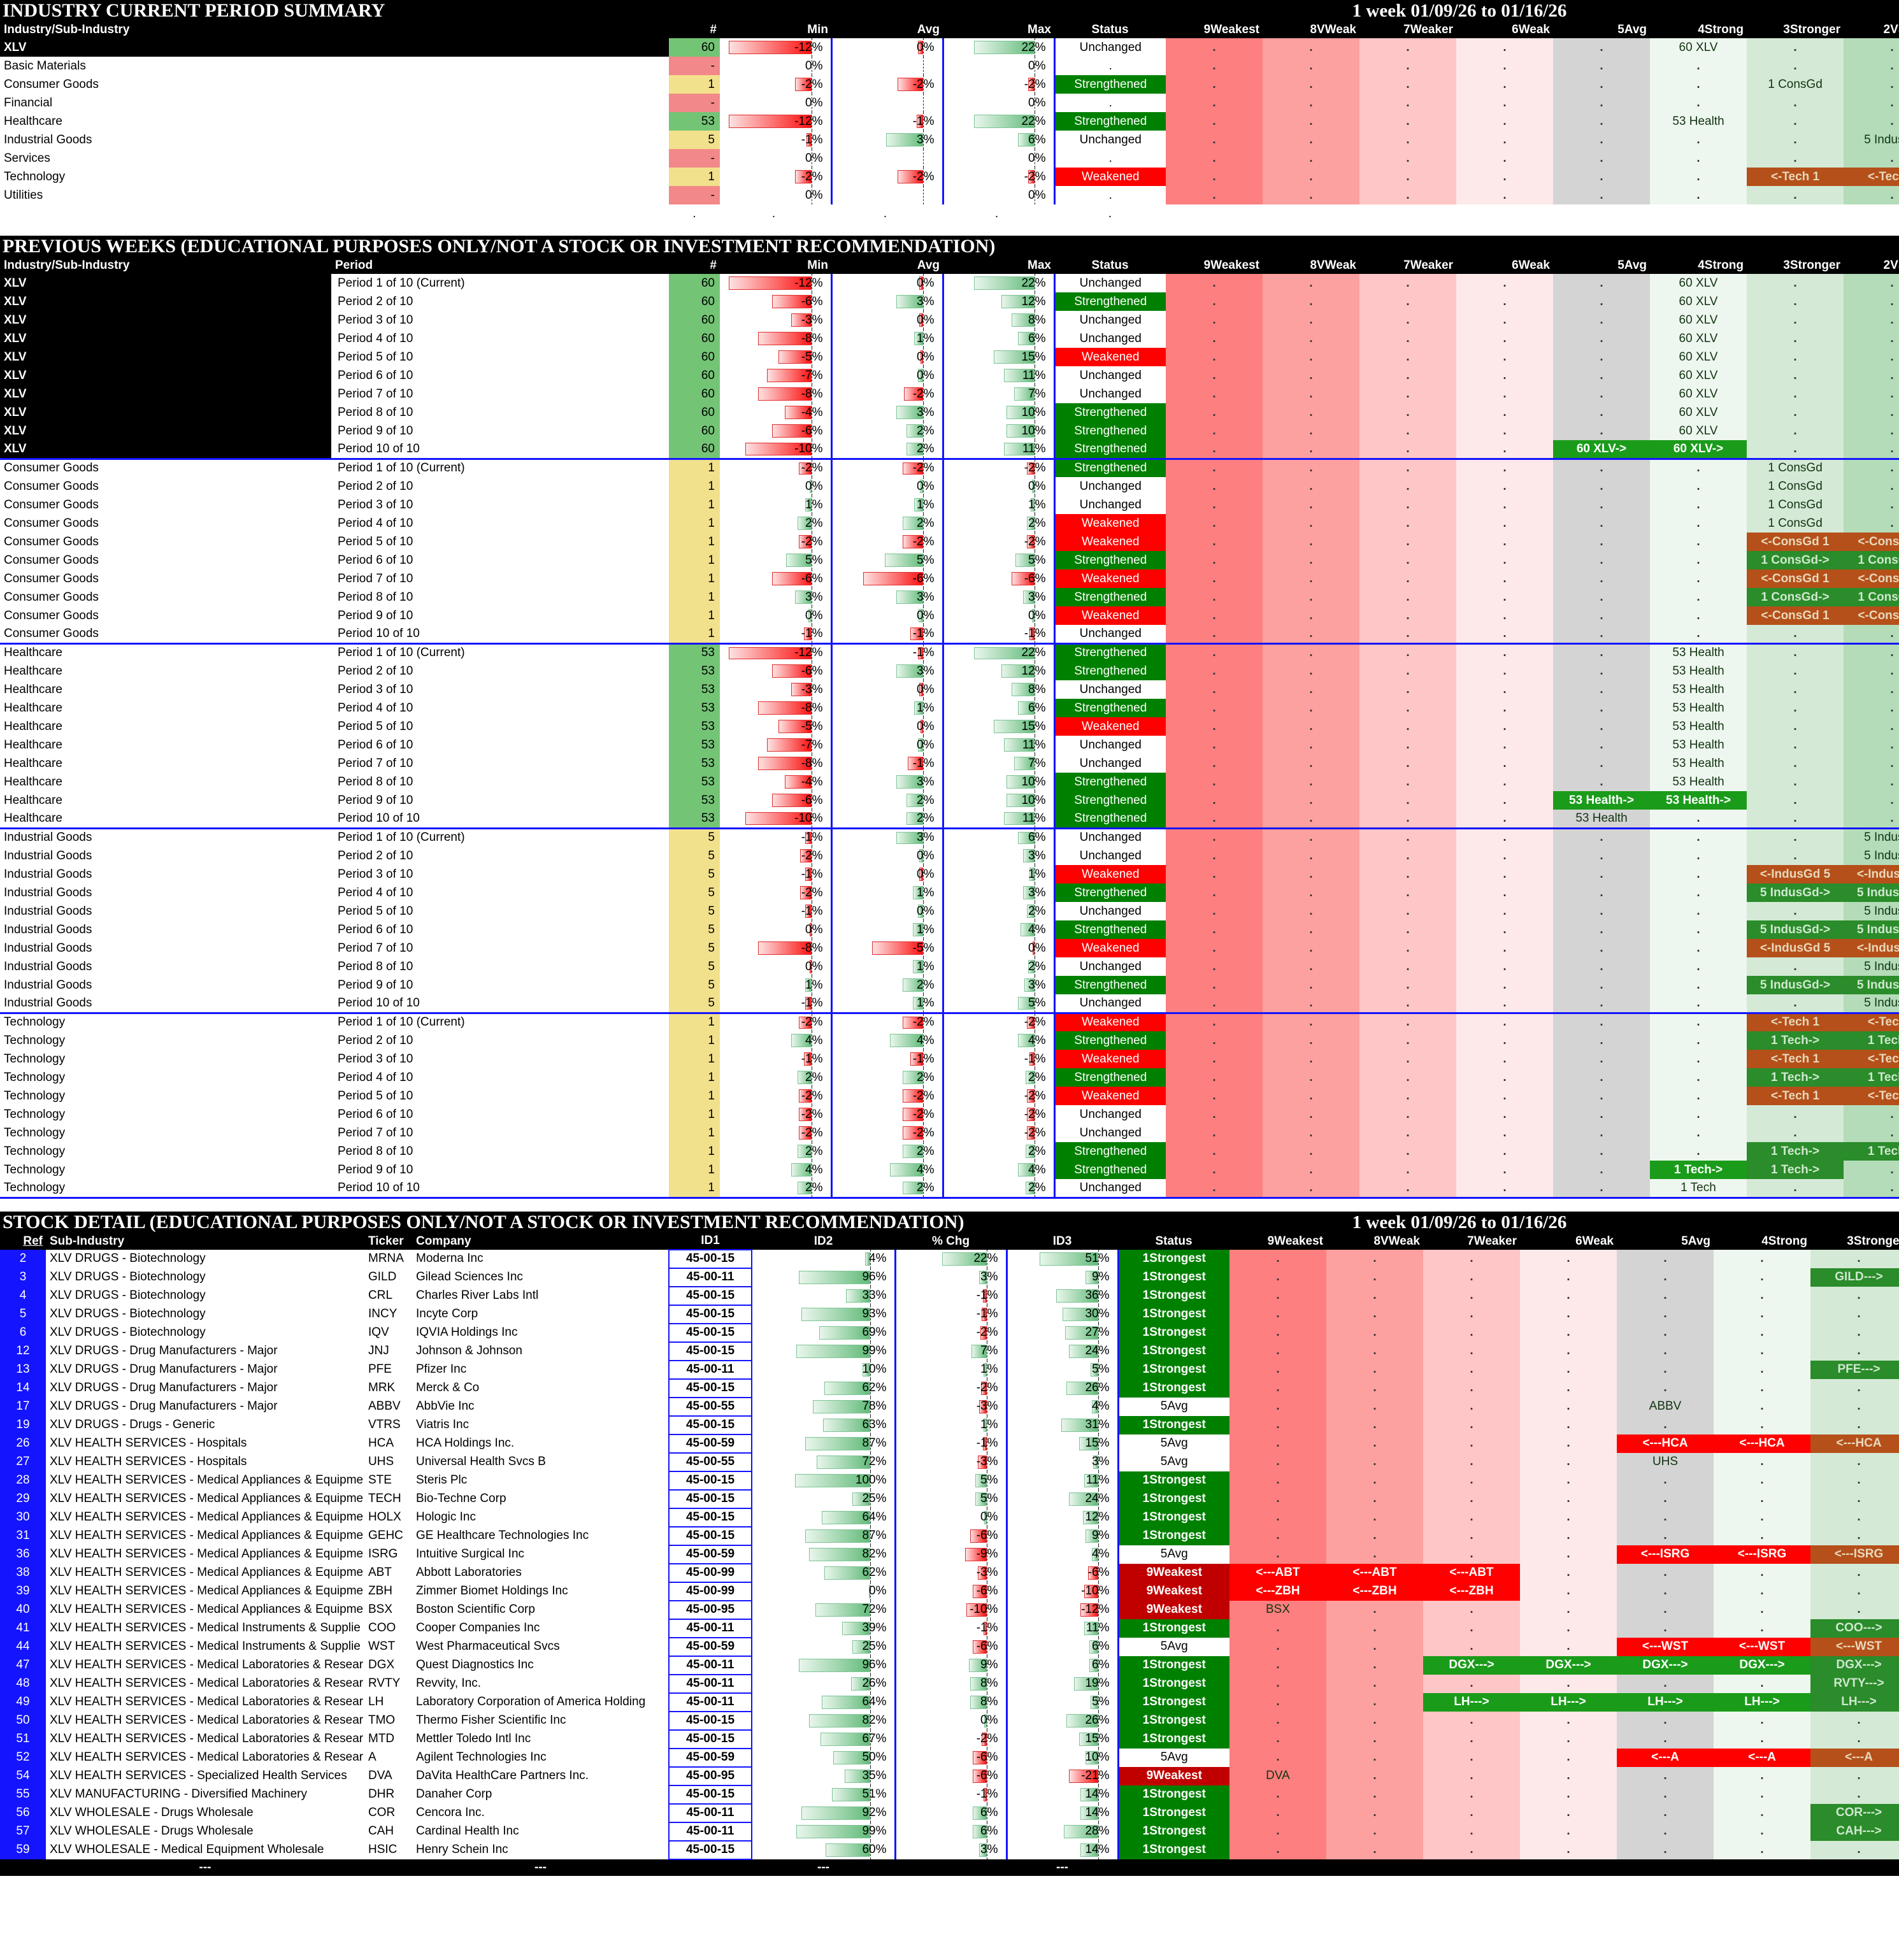 Image resolution: width=1899 pixels, height=1960 pixels. I want to click on ticker-symbol: HSIC, so click(383, 1849).